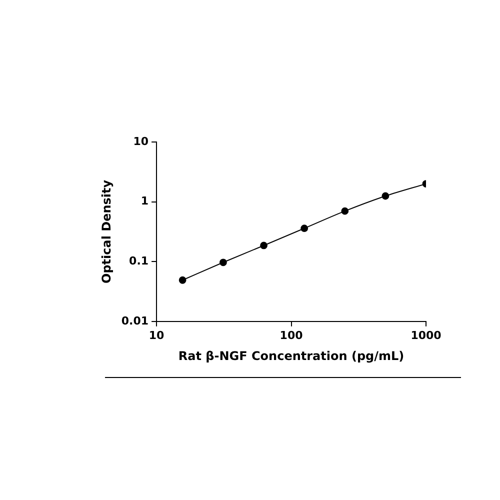  I want to click on x-tick-label: 10, so click(156, 335).